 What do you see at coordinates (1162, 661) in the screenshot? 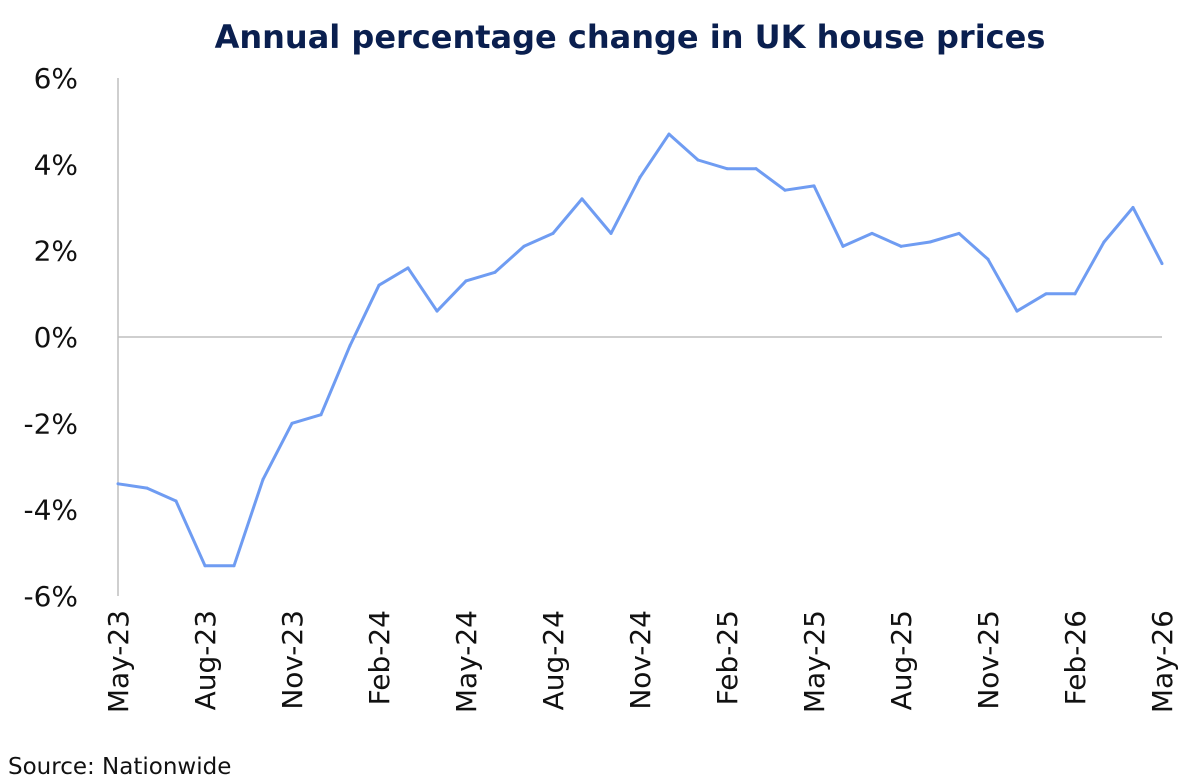
I see `x-tick-label: May-26` at bounding box center [1162, 661].